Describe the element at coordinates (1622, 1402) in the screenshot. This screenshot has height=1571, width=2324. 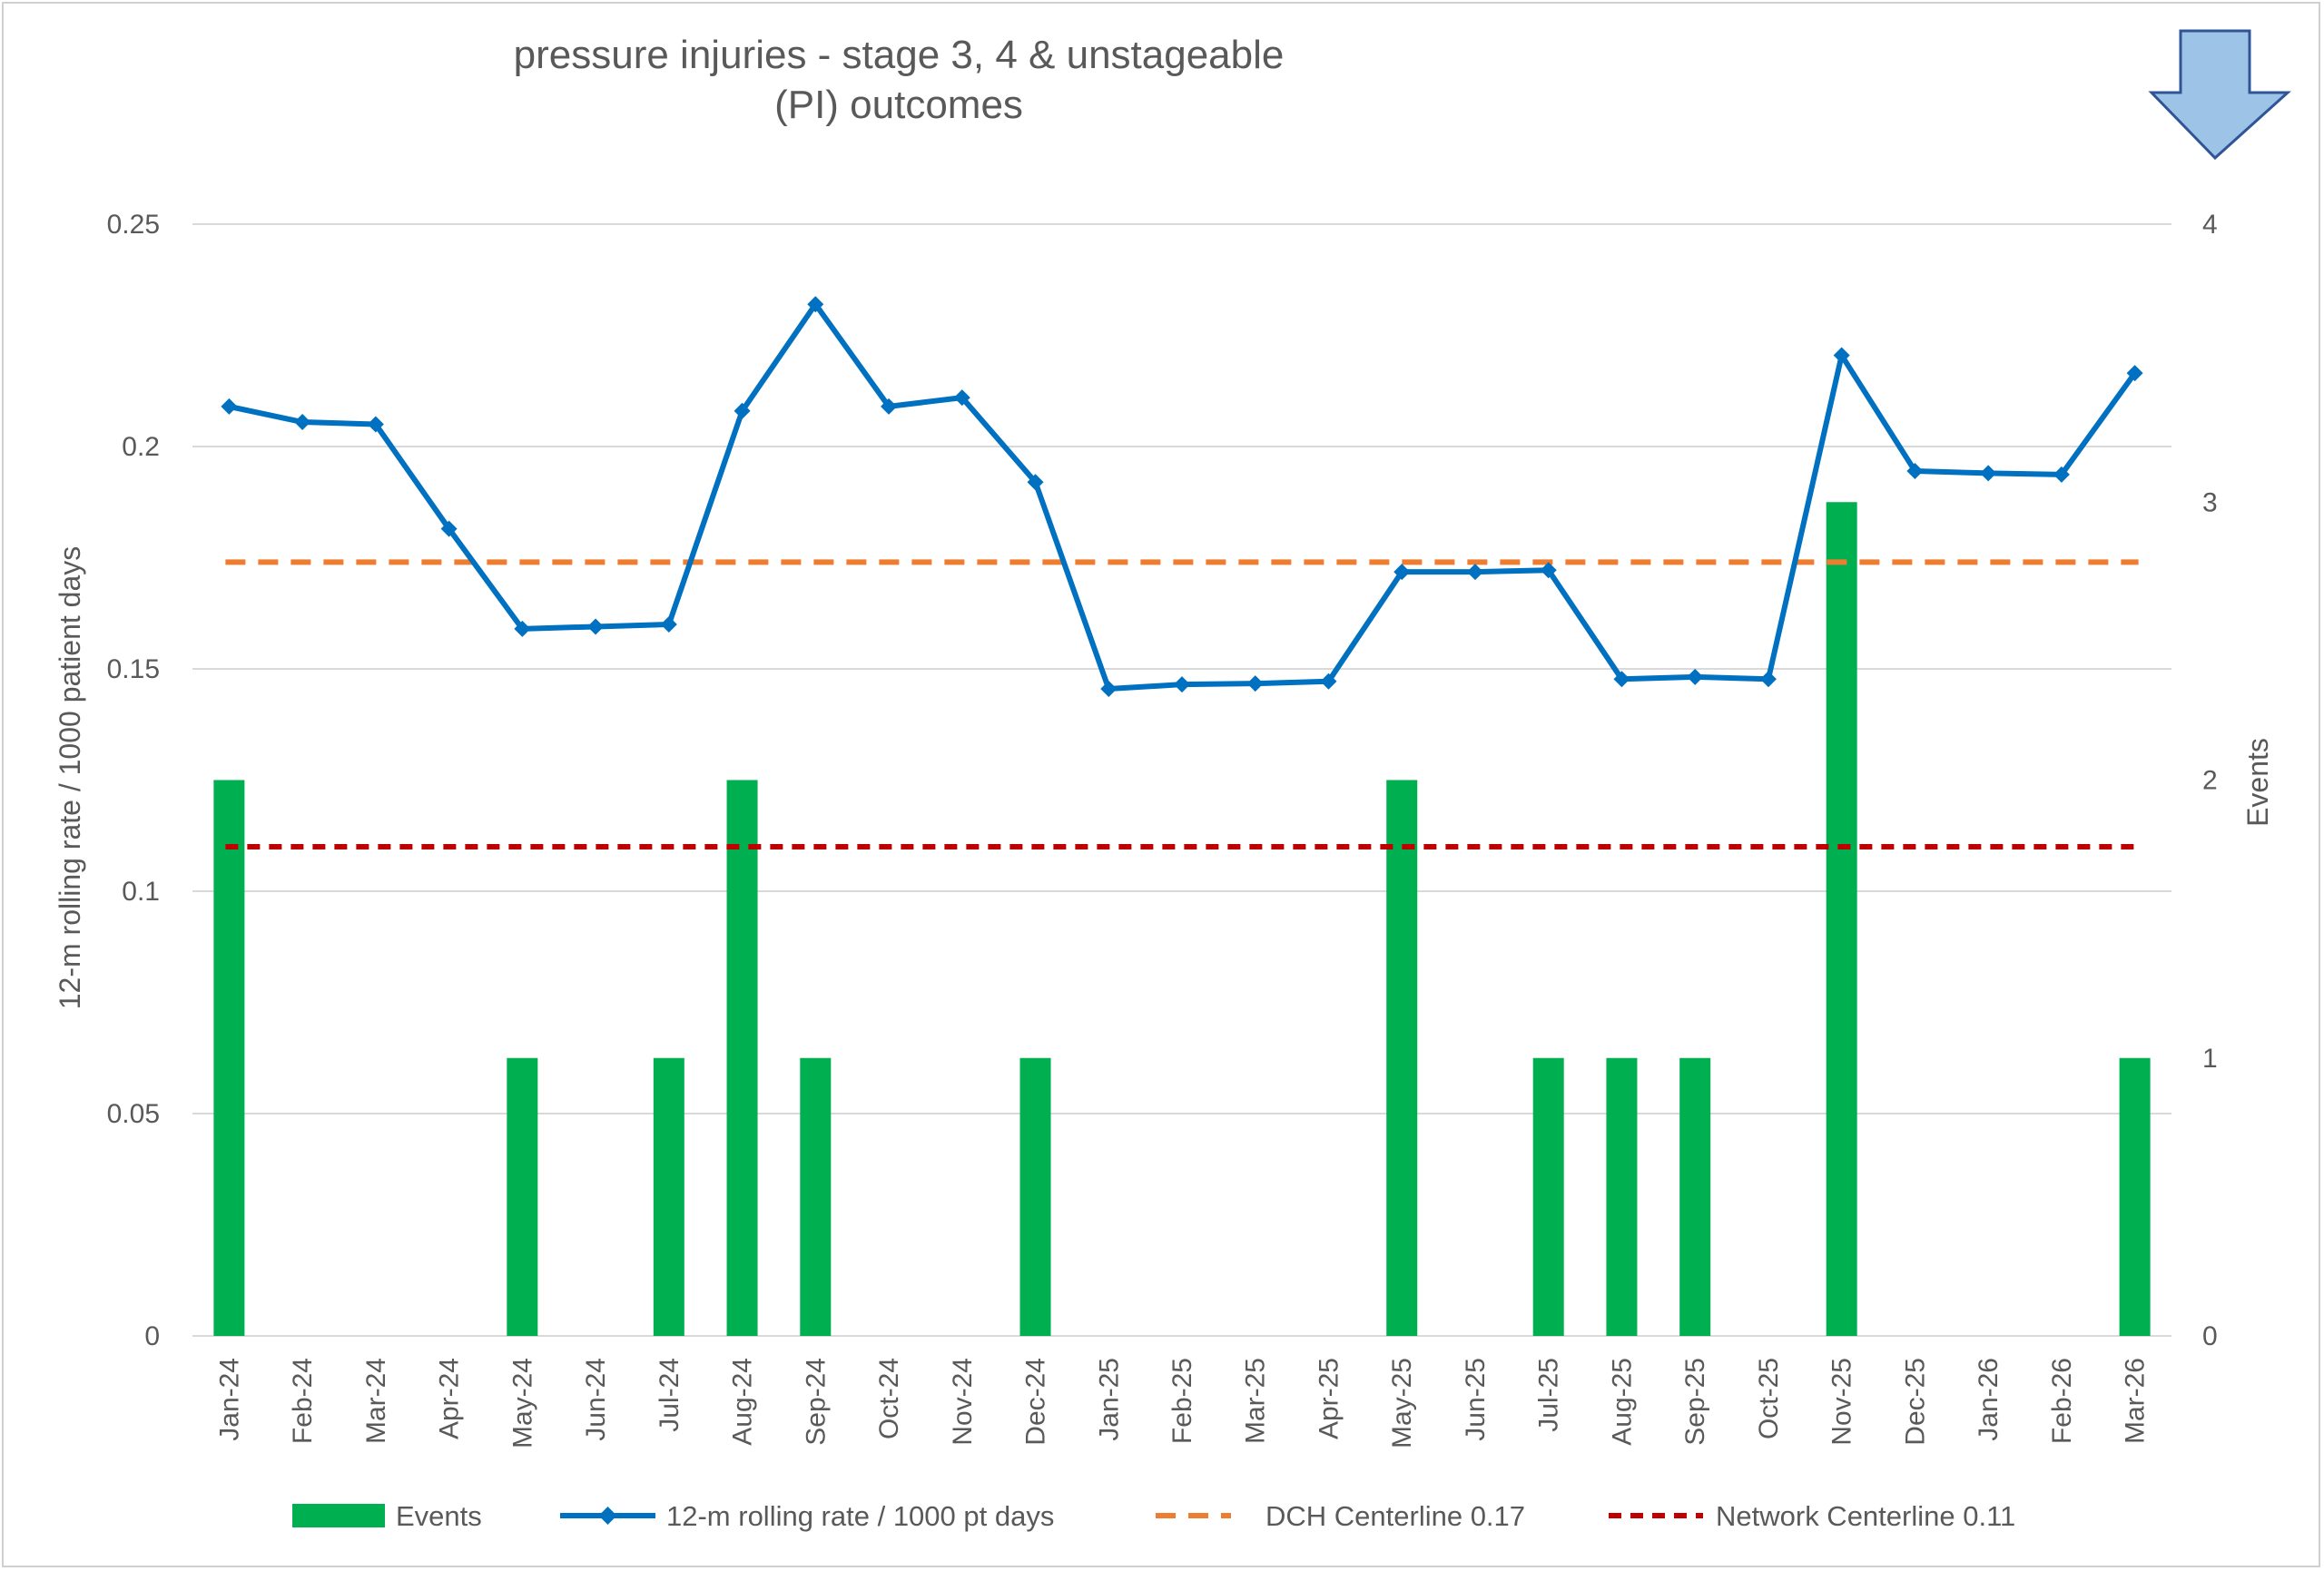
I see `x-tick-label: Aug-25` at that location.